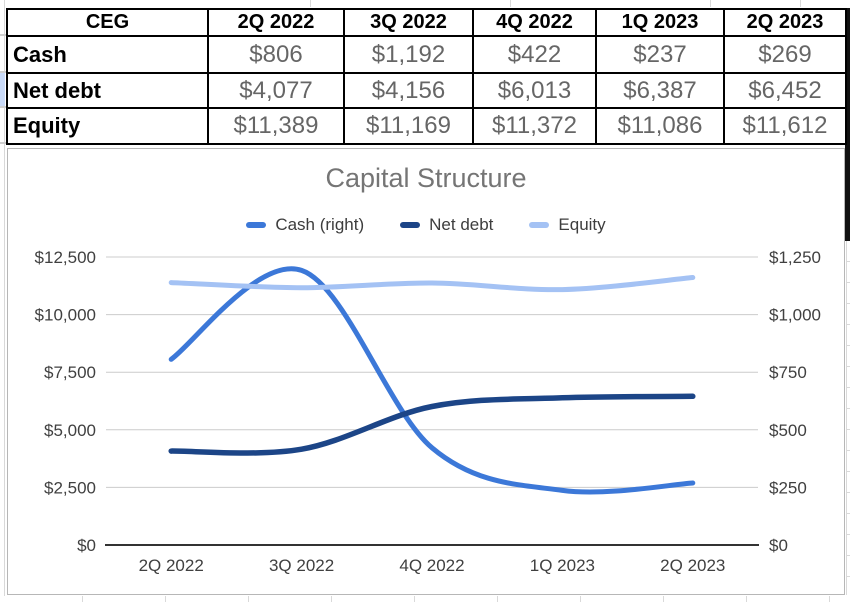  Describe the element at coordinates (786, 91) in the screenshot. I see `table-value-cell: $6,452` at that location.